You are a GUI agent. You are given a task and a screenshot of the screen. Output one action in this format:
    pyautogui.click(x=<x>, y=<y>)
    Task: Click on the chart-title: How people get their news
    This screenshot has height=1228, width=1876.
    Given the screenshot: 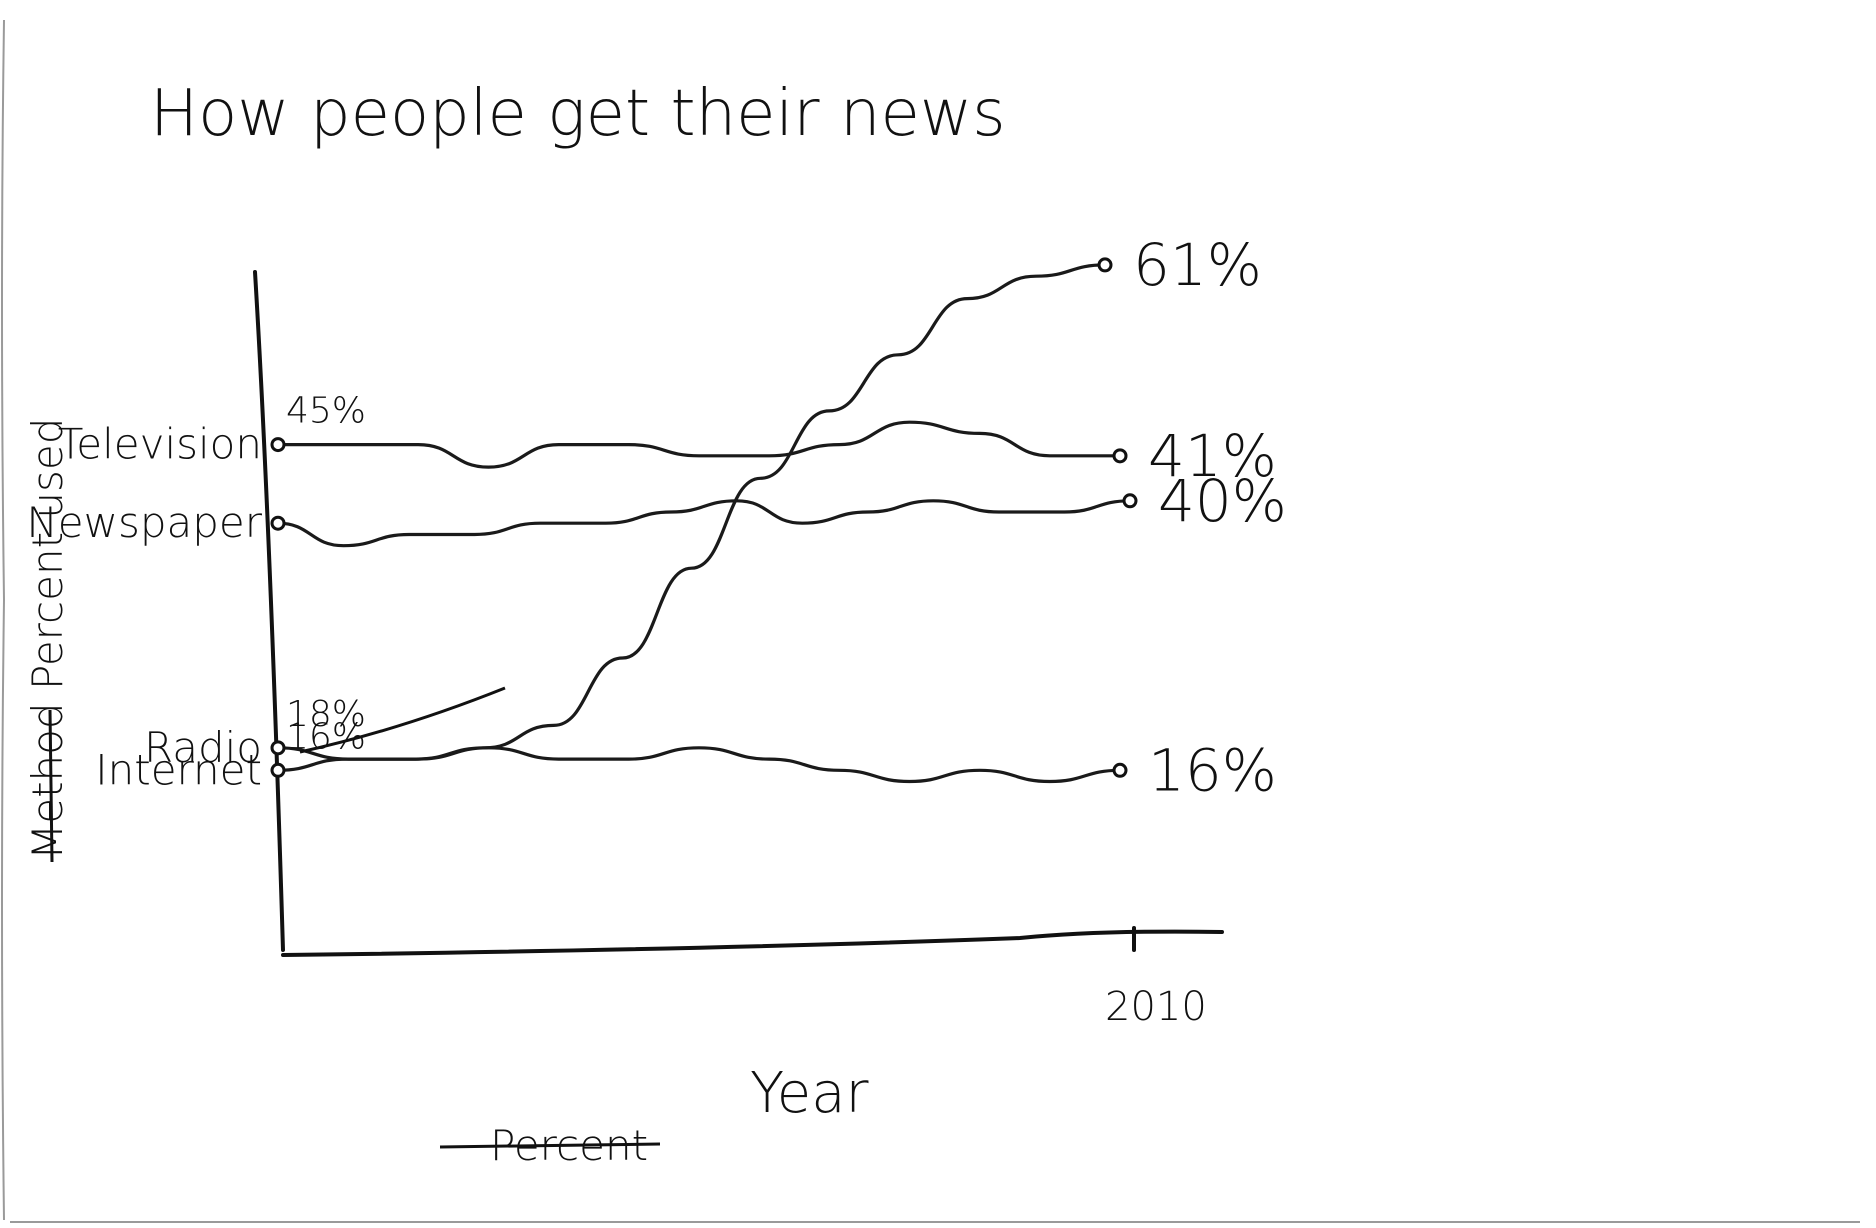 What is the action you would take?
    pyautogui.click(x=578, y=114)
    